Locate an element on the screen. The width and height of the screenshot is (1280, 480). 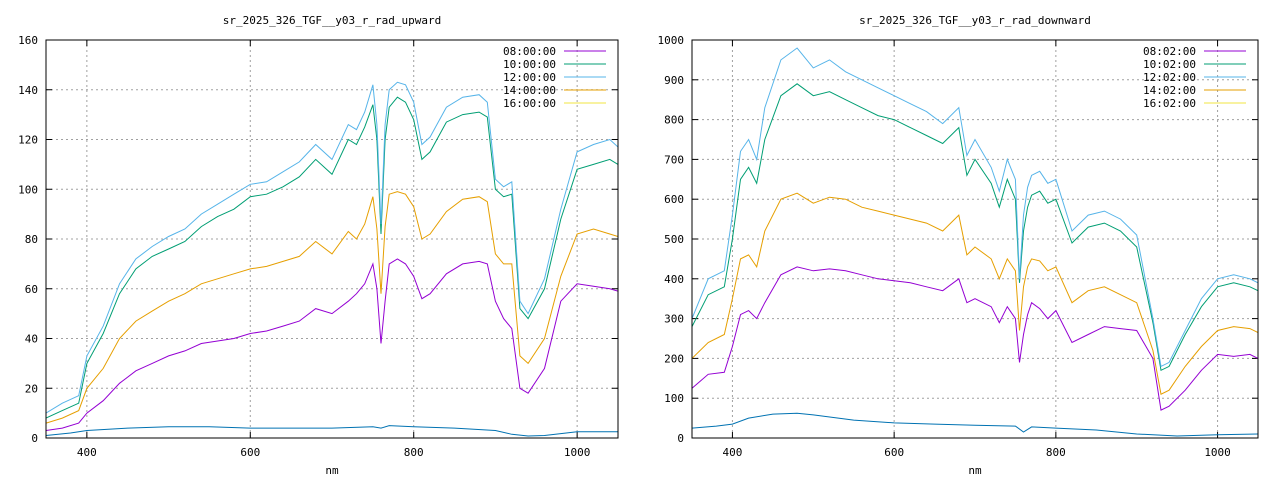
y-tick-label: 1000 is located at coordinates (671, 40).